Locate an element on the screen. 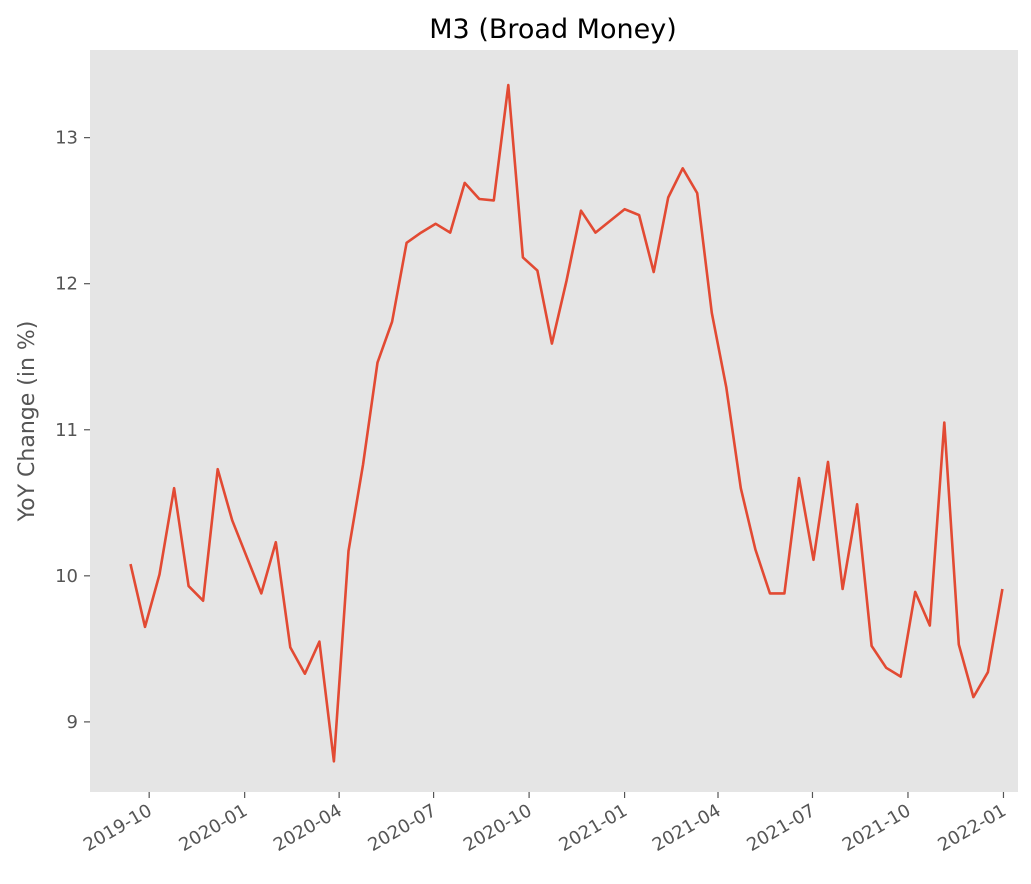  x-tick-label: 2022-01 is located at coordinates (972, 828).